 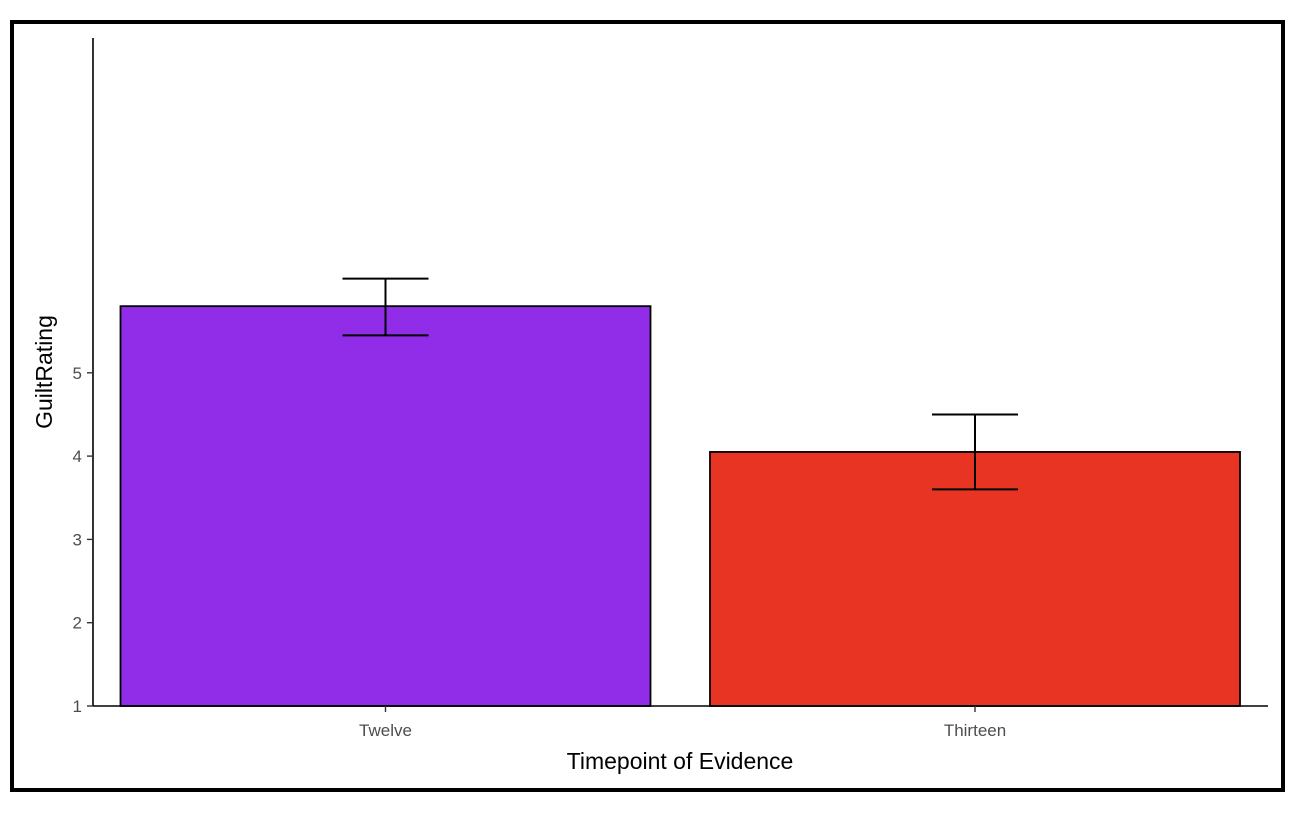 What do you see at coordinates (77, 373) in the screenshot?
I see `y-tick-label-5: 5` at bounding box center [77, 373].